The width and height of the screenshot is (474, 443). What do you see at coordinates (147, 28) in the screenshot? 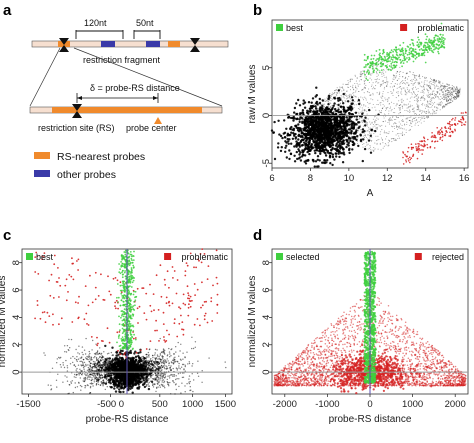
I see `dimension-50nt: 50nt` at bounding box center [147, 28].